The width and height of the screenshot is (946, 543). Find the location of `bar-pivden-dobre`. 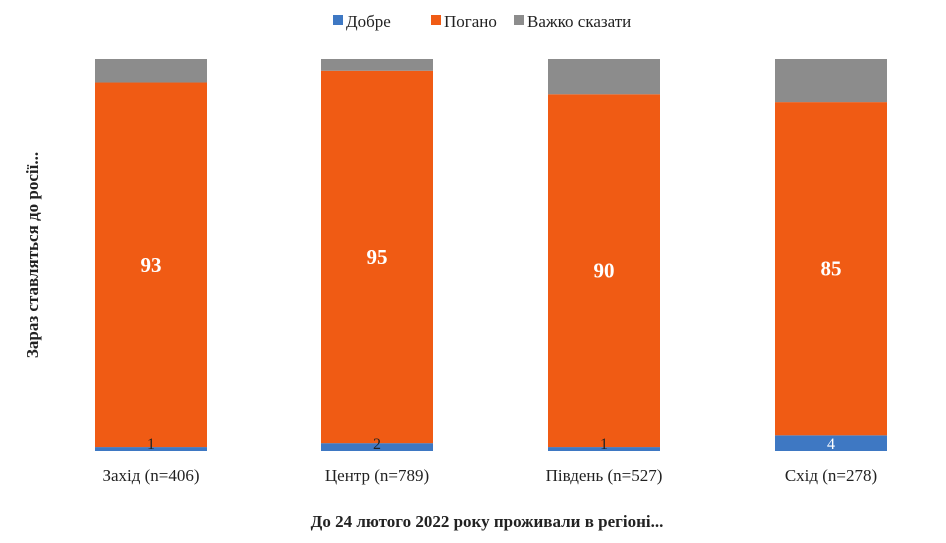

bar-pivden-dobre is located at coordinates (604, 449).